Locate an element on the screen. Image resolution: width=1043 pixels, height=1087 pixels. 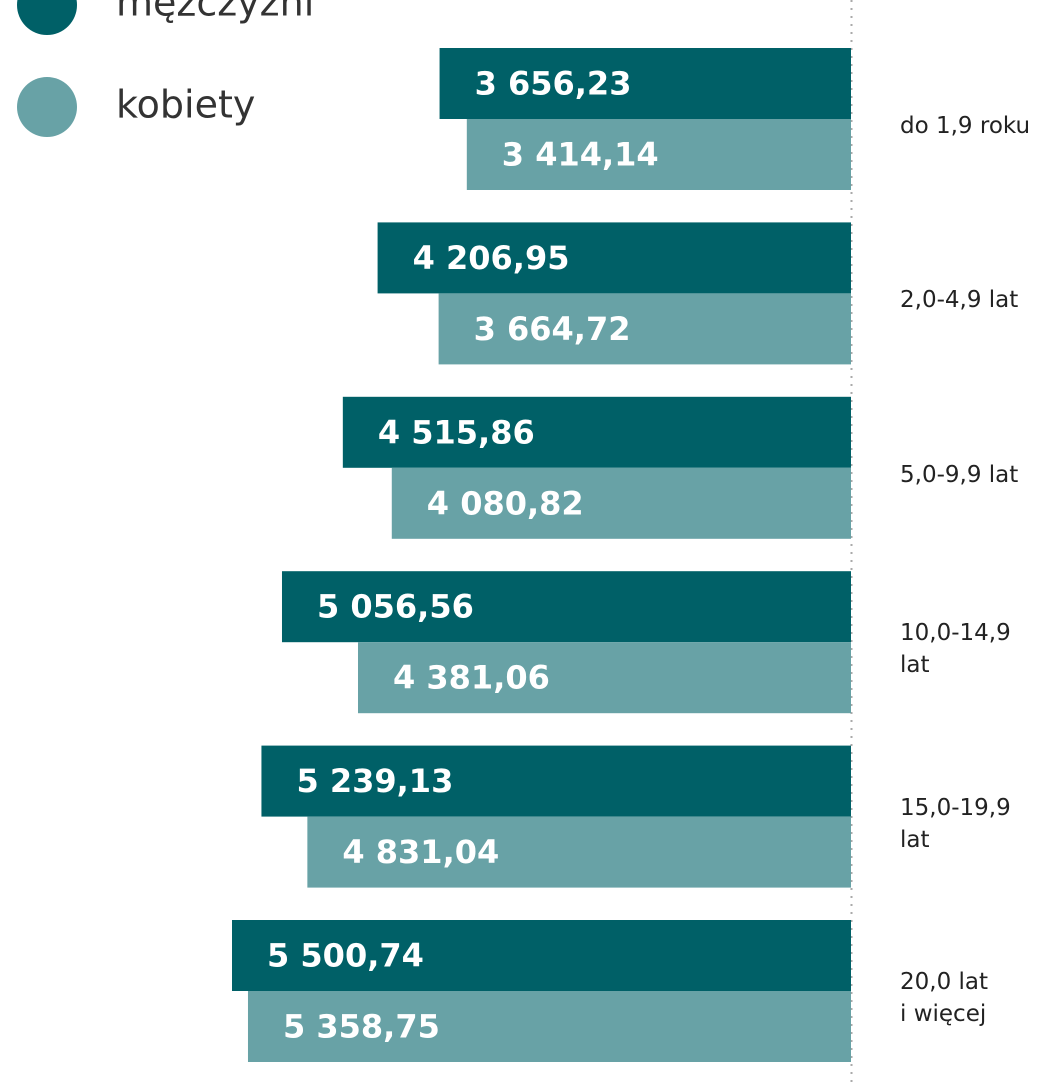
value-label: 5 239,13 is located at coordinates (374, 781).